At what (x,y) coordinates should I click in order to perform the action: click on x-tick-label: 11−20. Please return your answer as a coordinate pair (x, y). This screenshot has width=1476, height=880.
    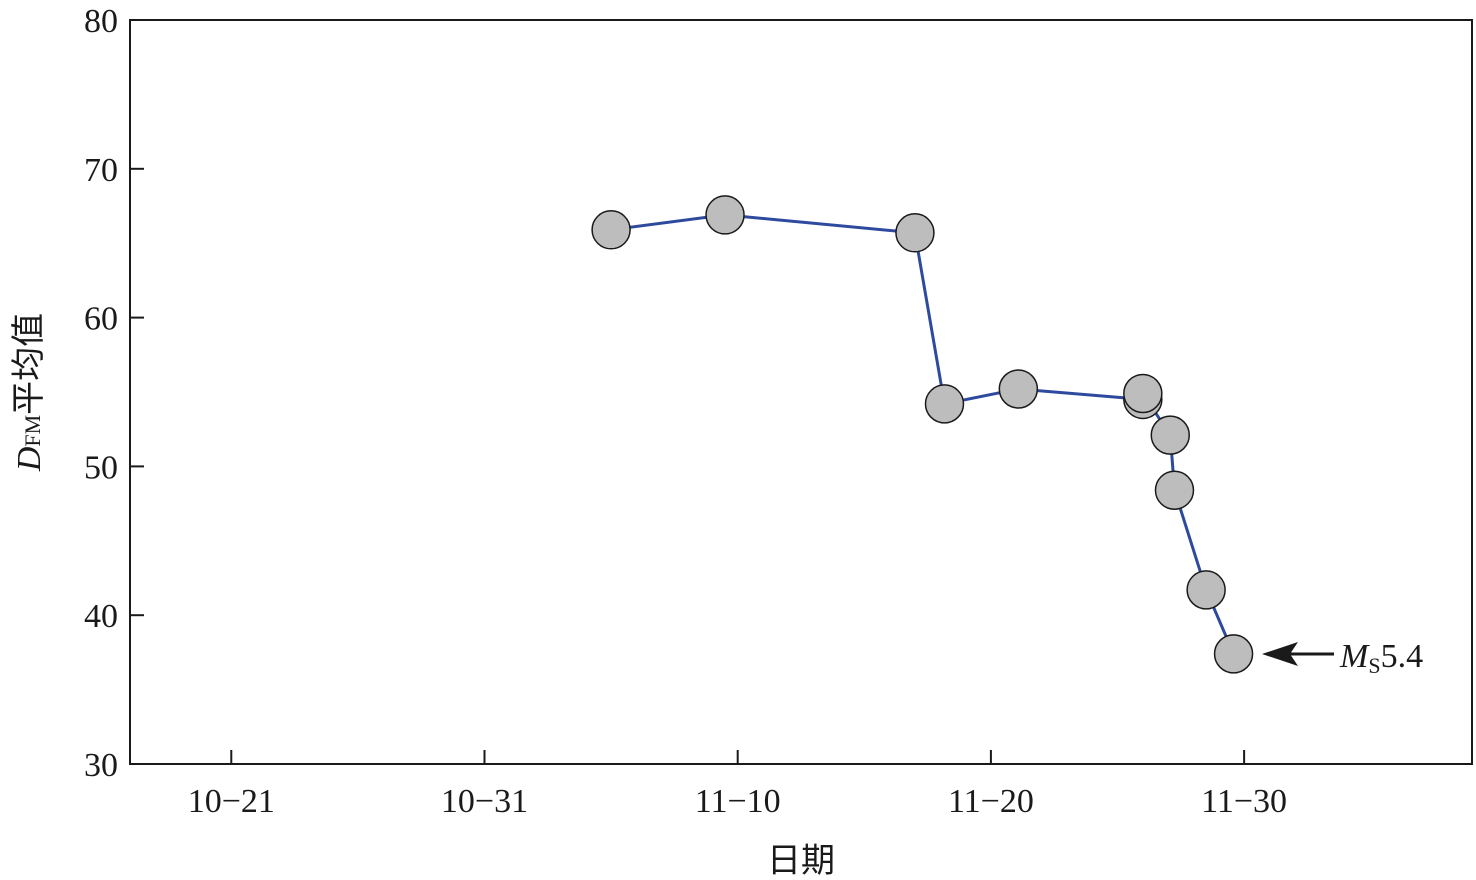
    Looking at the image, I should click on (991, 801).